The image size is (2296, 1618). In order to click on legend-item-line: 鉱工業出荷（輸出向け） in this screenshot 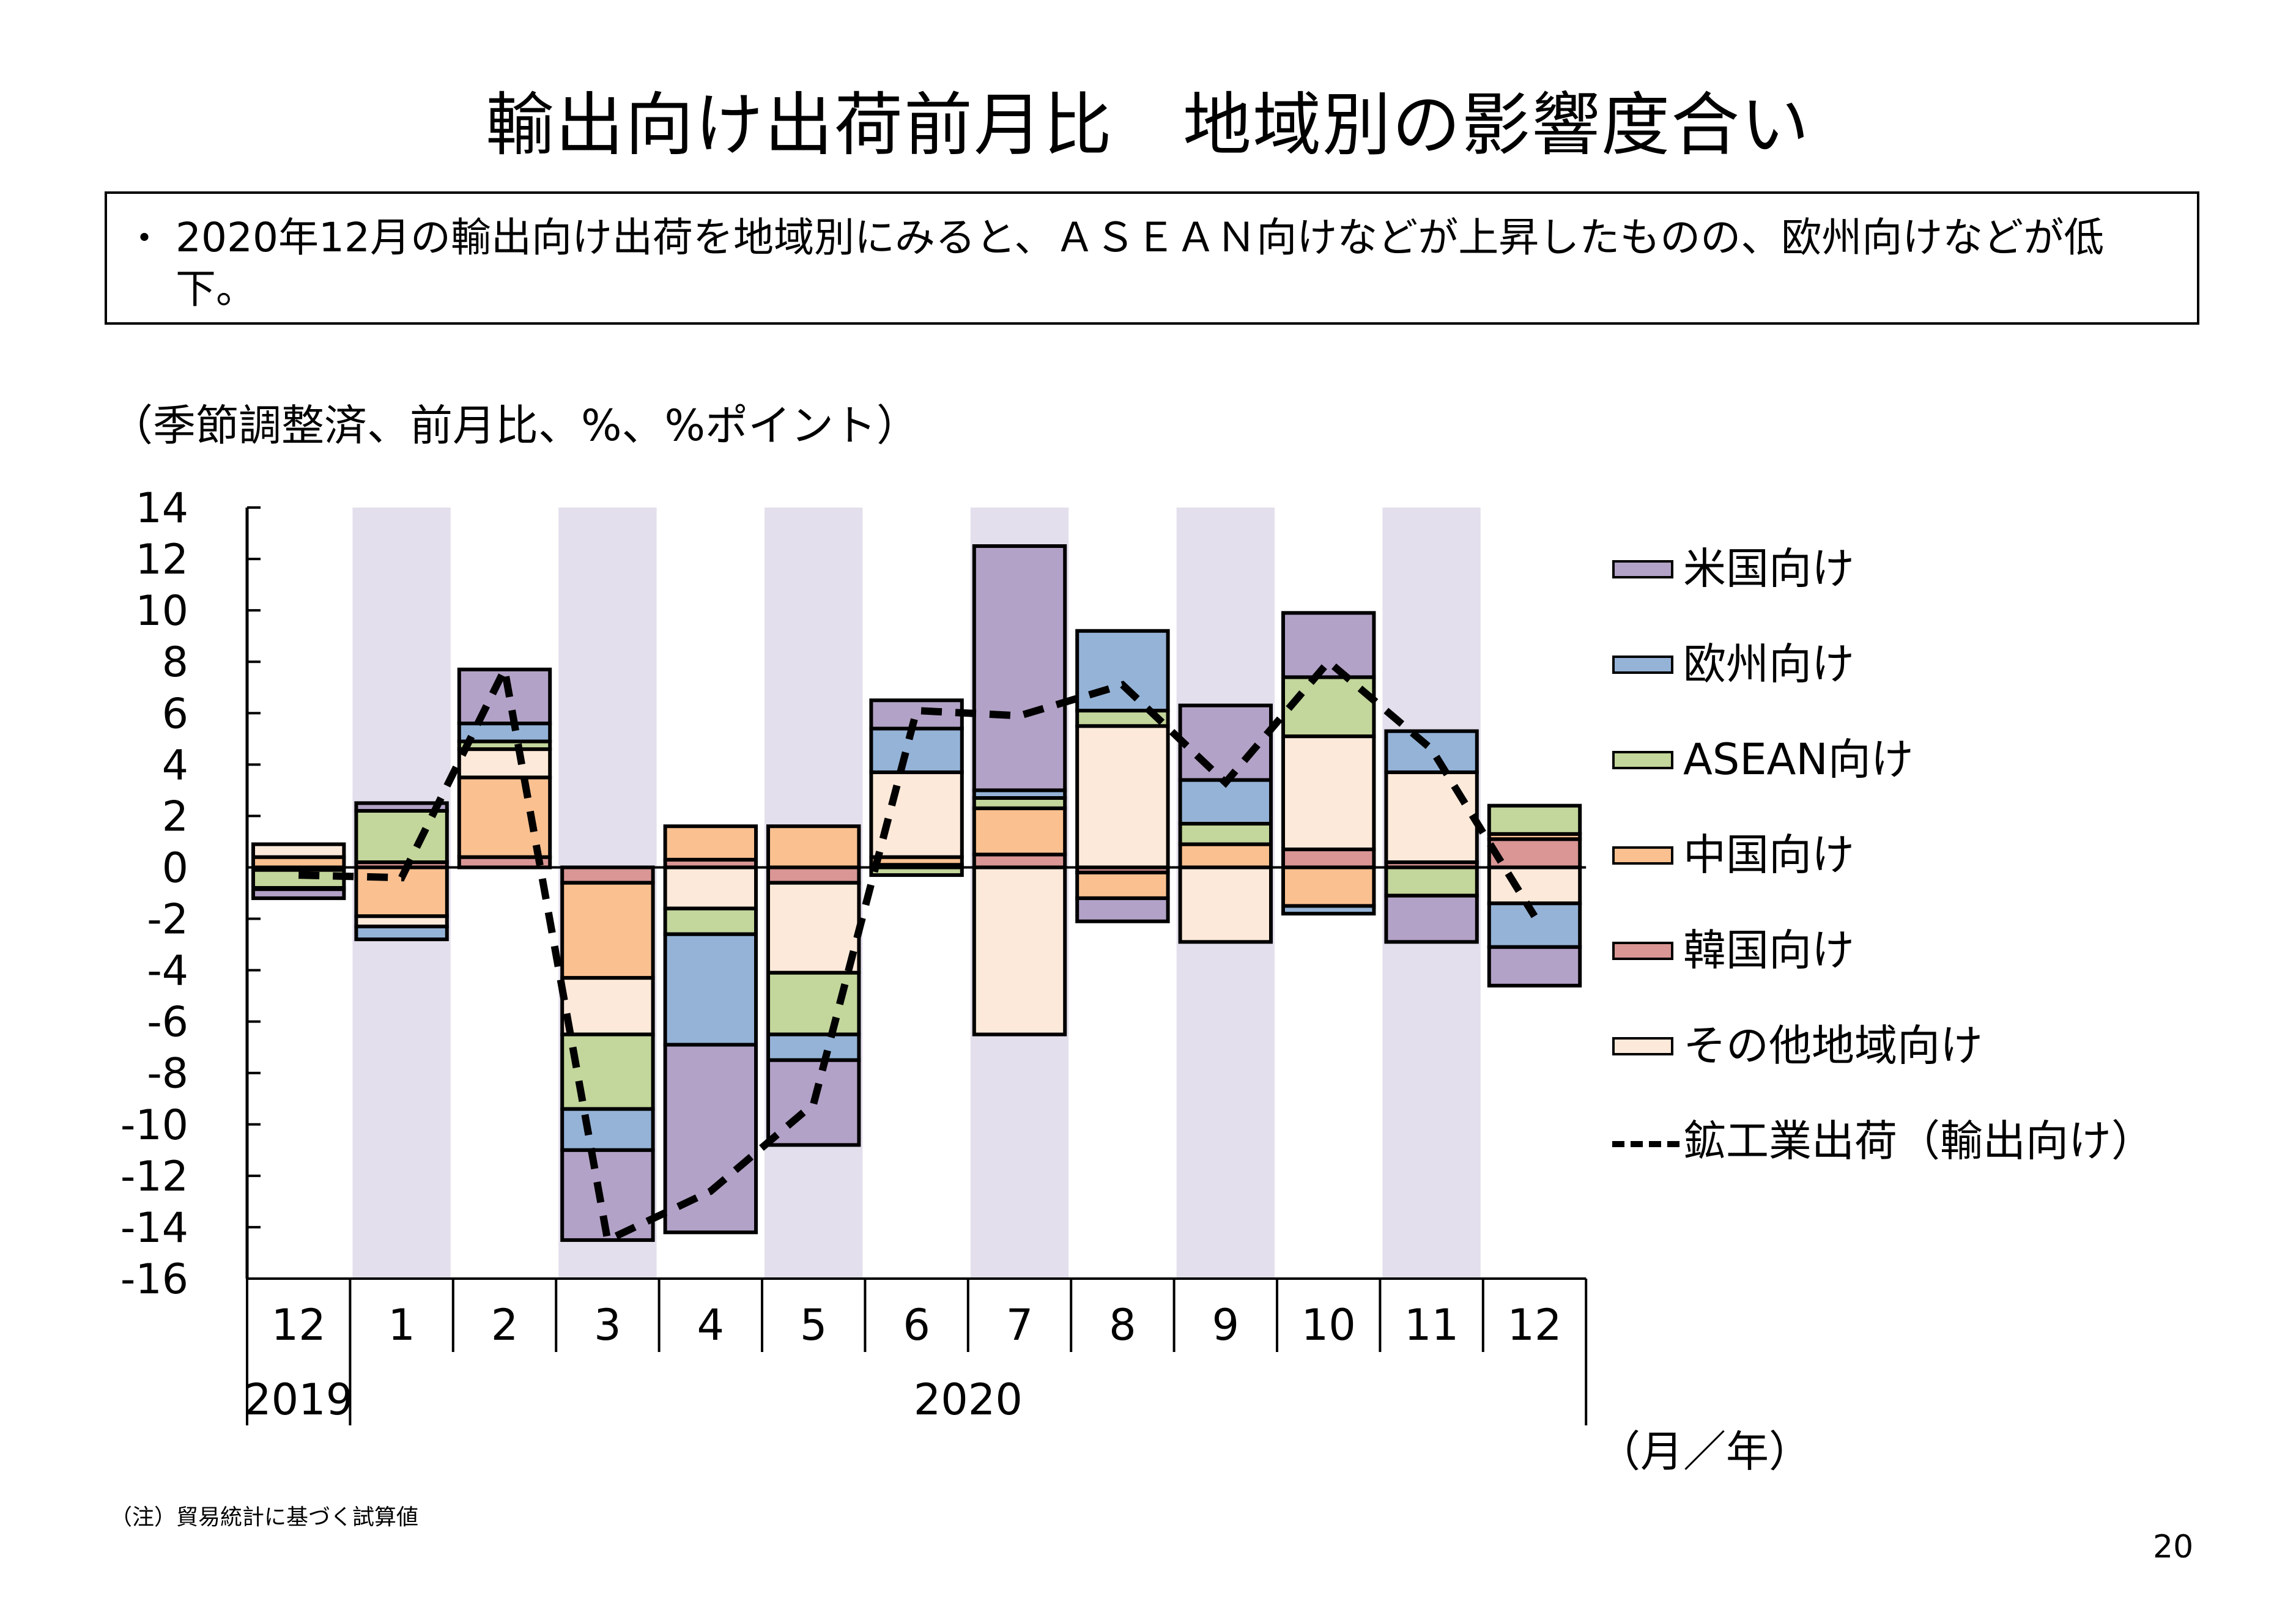, I will do `click(1918, 1141)`.